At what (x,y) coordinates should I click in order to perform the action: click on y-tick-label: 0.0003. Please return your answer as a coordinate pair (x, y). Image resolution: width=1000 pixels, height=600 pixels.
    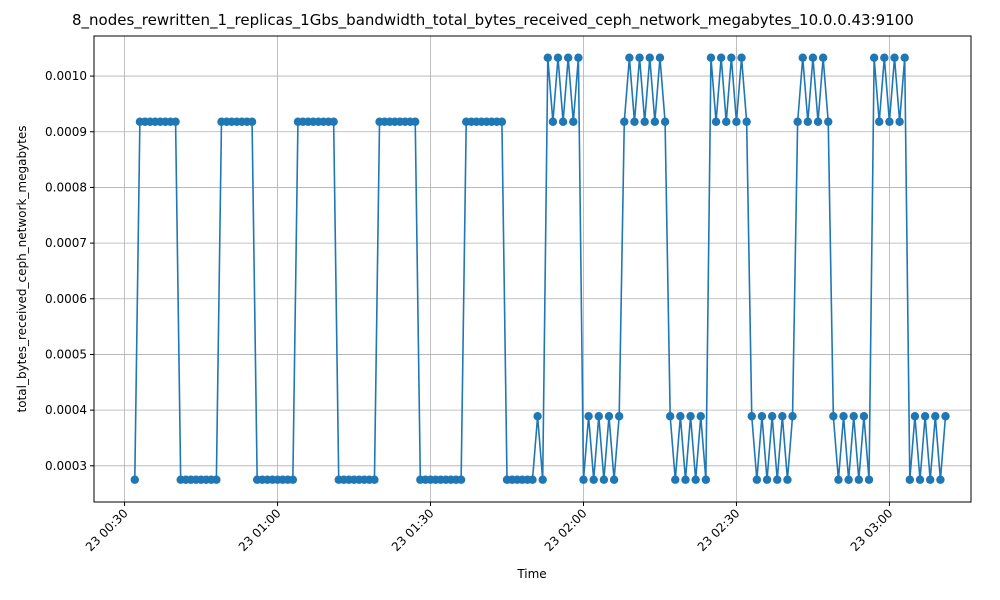
    Looking at the image, I should click on (66, 466).